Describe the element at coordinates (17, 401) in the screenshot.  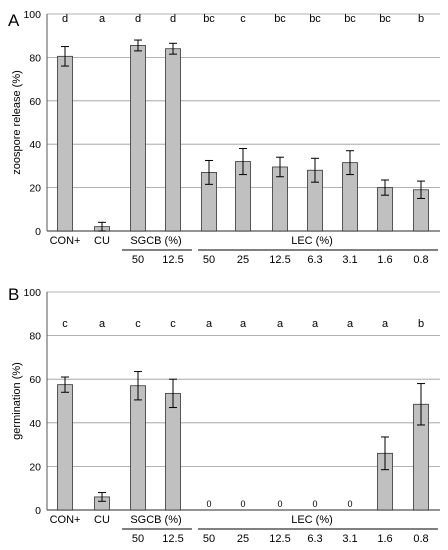
I see `y-axis-title: germination (%)` at that location.